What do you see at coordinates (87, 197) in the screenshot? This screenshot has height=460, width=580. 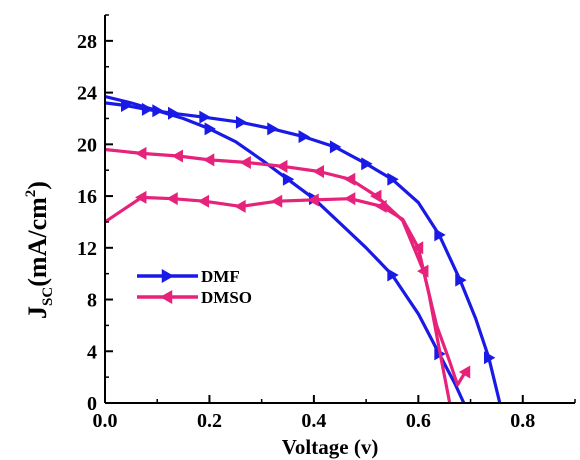 I see `y-tick-label: 16` at bounding box center [87, 197].